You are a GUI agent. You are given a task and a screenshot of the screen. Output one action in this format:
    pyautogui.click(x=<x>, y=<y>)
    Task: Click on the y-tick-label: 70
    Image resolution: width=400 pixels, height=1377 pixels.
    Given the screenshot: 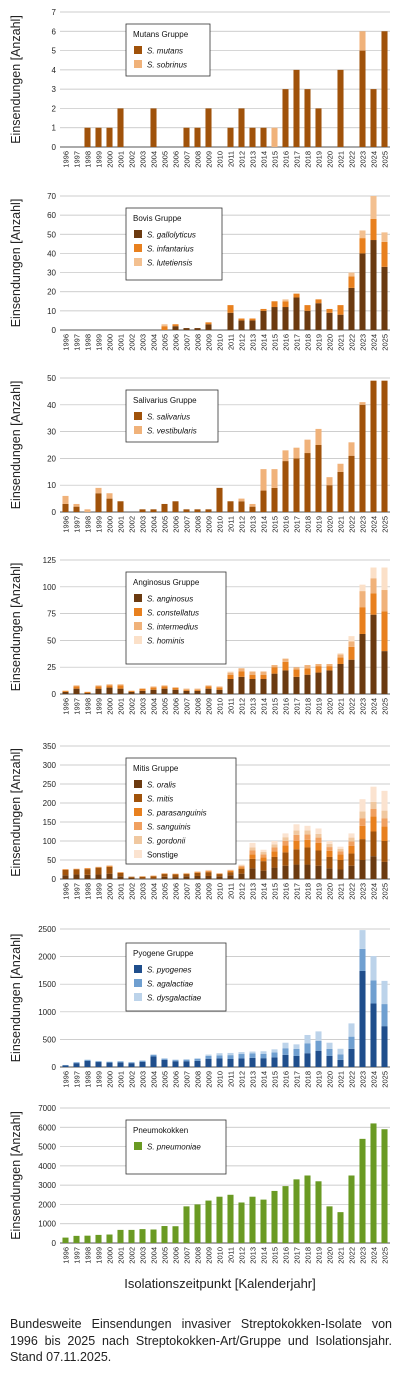 What is the action you would take?
    pyautogui.click(x=51, y=196)
    